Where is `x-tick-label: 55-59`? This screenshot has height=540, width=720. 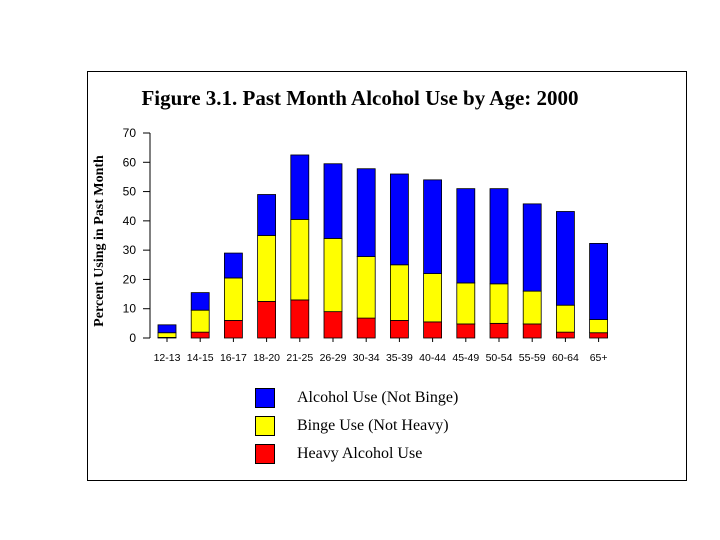
x-tick-label: 55-59 is located at coordinates (532, 358).